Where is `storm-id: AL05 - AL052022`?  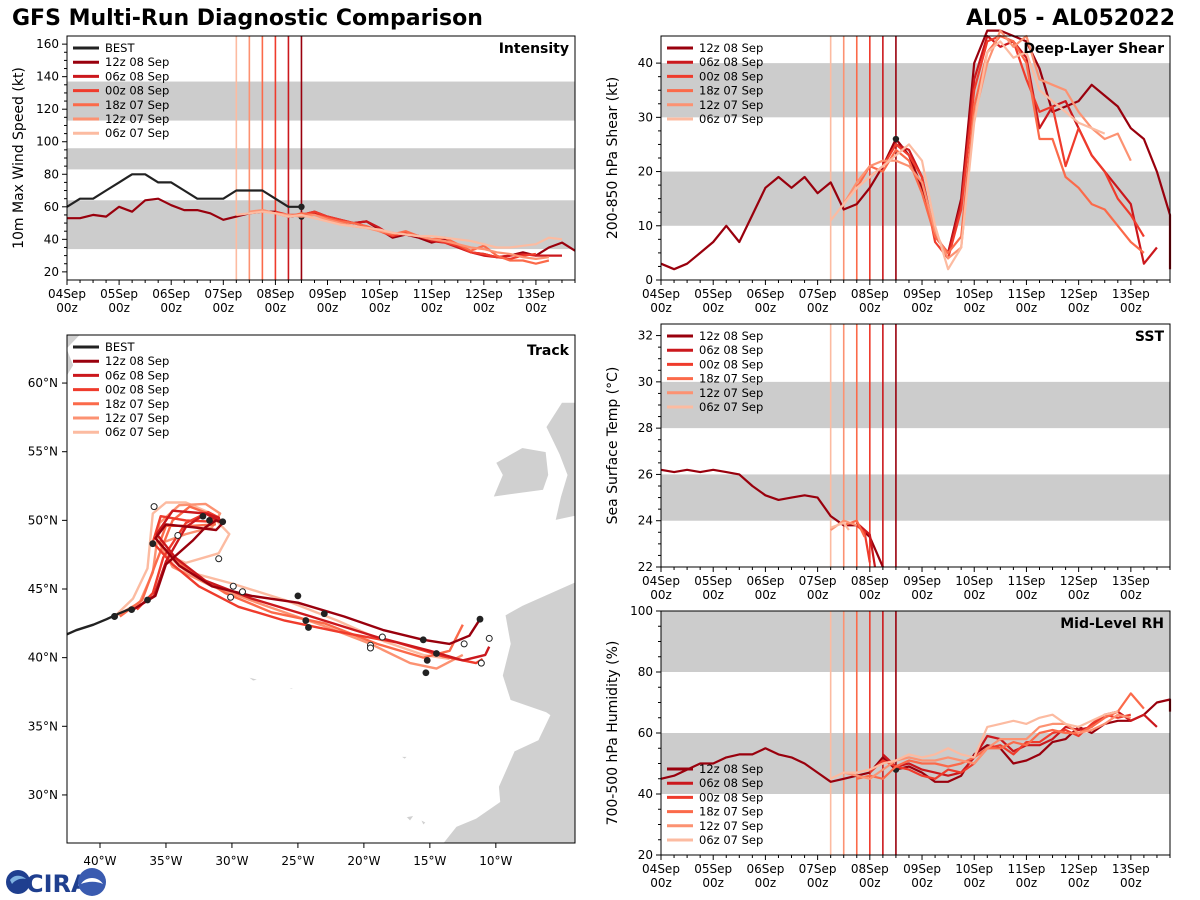 storm-id: AL05 - AL052022 is located at coordinates (1070, 18).